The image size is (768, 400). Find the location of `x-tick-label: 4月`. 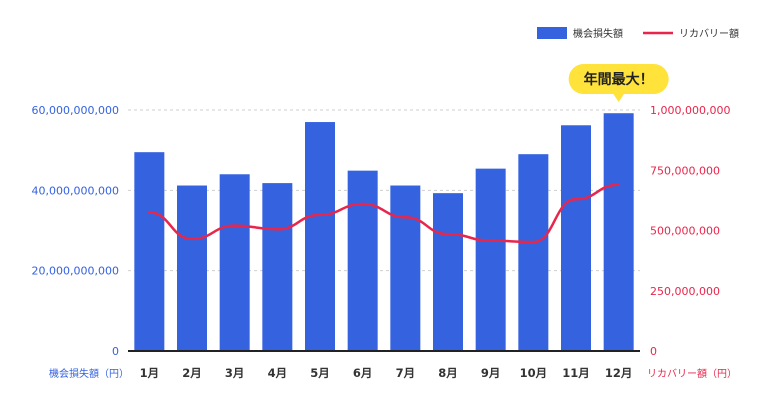

x-tick-label: 4月 is located at coordinates (278, 373).